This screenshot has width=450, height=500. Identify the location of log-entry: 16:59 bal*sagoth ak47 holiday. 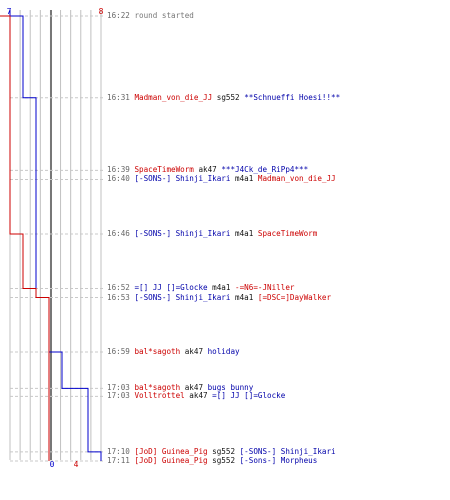
(173, 351).